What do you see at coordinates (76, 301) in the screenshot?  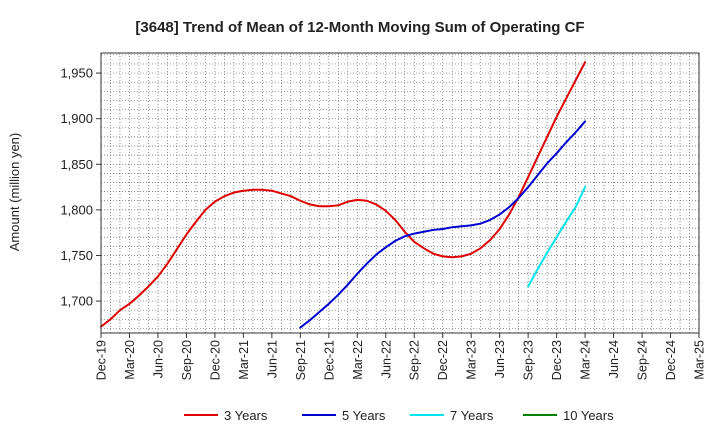 I see `y-tick-label: 1,700` at bounding box center [76, 301].